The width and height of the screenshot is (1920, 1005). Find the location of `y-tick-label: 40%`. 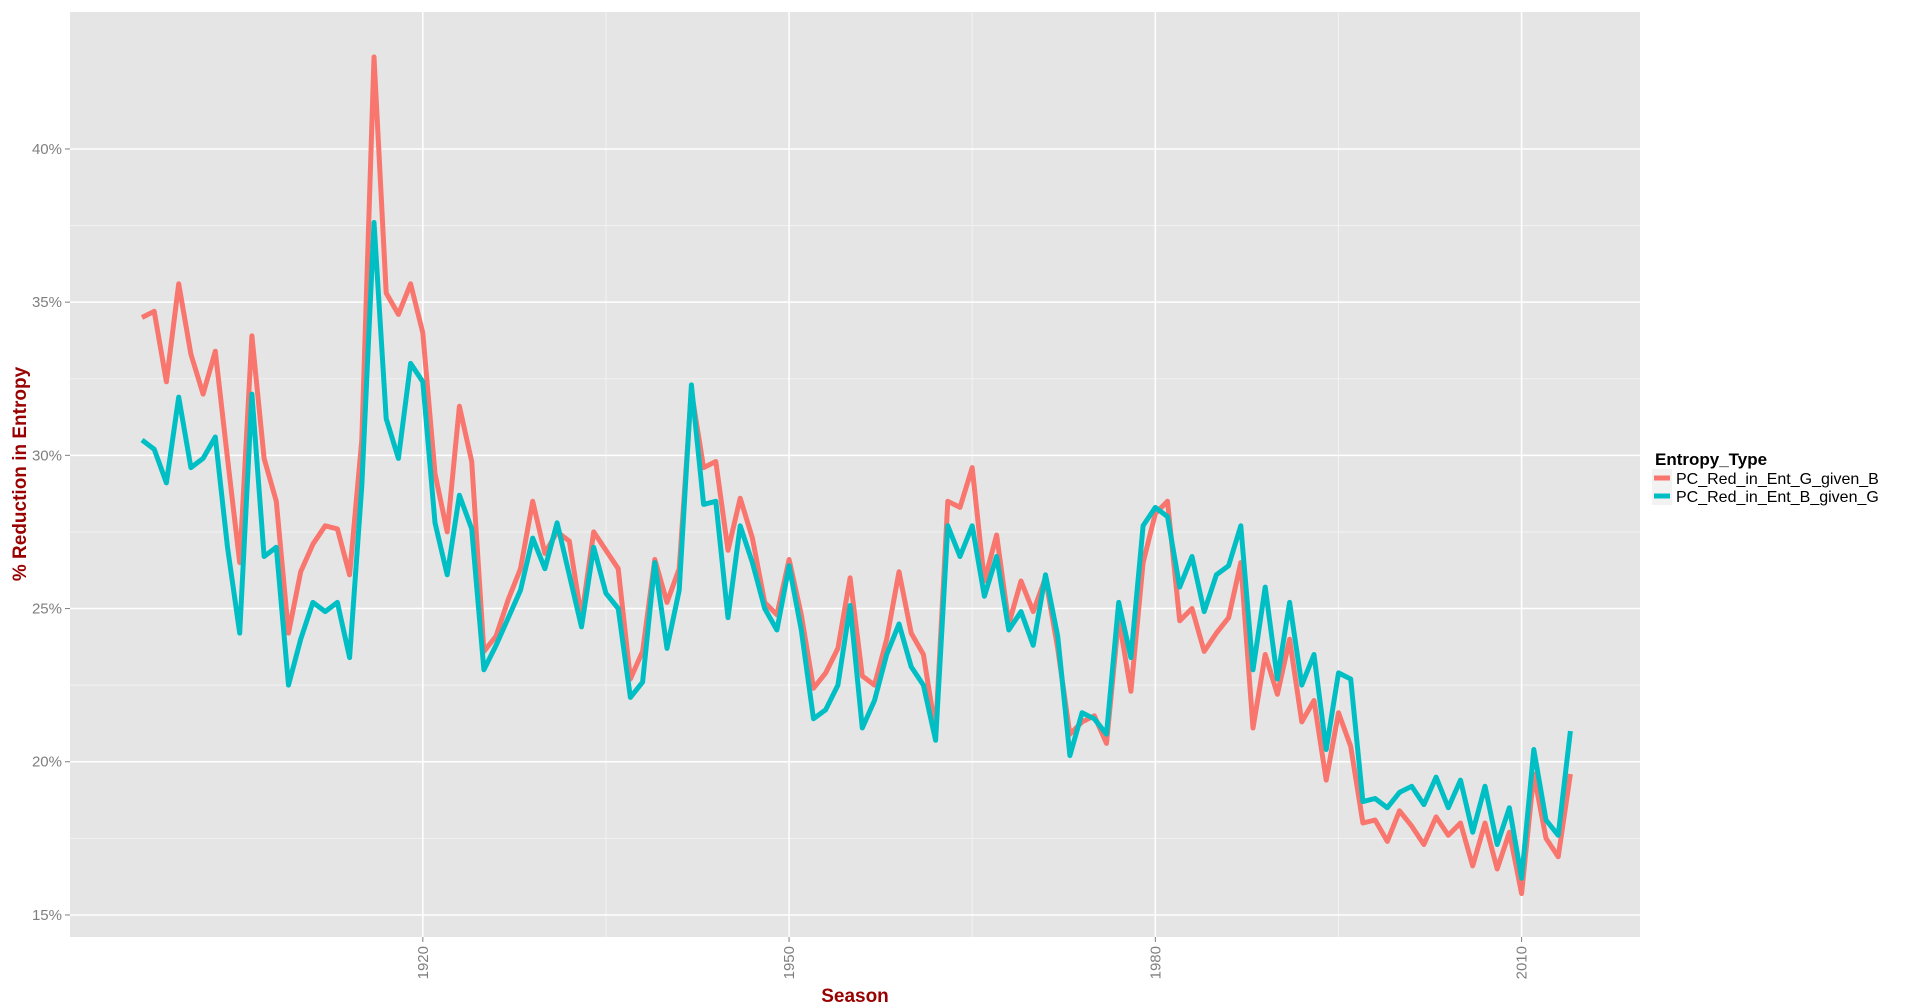

y-tick-label: 40% is located at coordinates (47, 149).